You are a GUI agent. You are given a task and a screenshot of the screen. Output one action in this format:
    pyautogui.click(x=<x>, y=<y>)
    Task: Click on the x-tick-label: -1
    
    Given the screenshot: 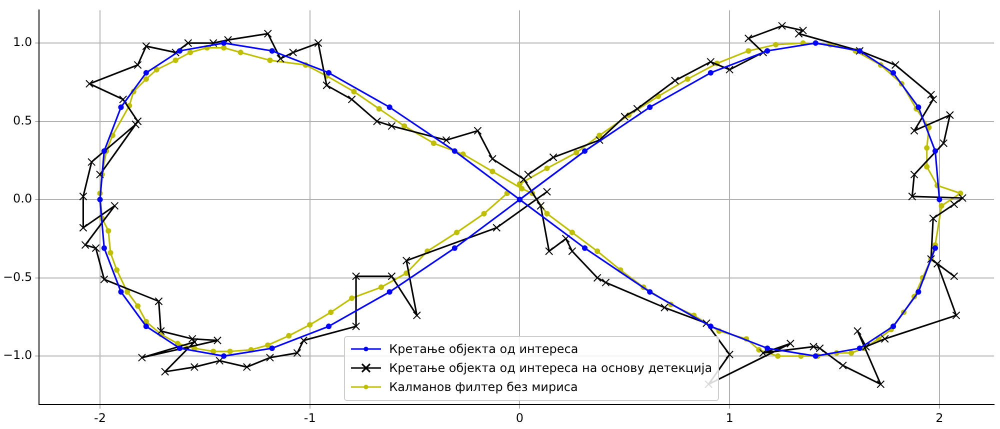 What is the action you would take?
    pyautogui.click(x=310, y=417)
    